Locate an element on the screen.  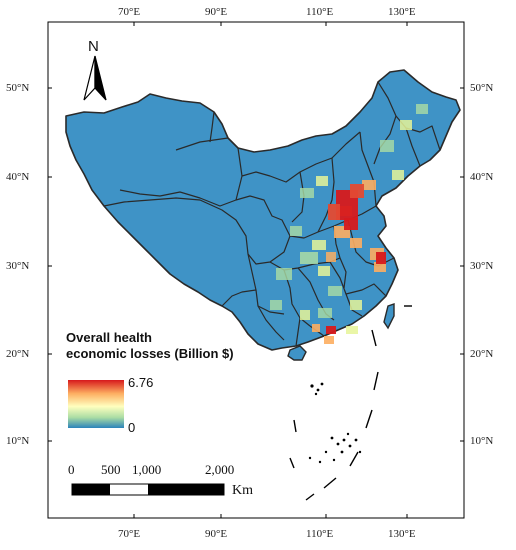
south-china-sea-islands is located at coordinates (335, 423).